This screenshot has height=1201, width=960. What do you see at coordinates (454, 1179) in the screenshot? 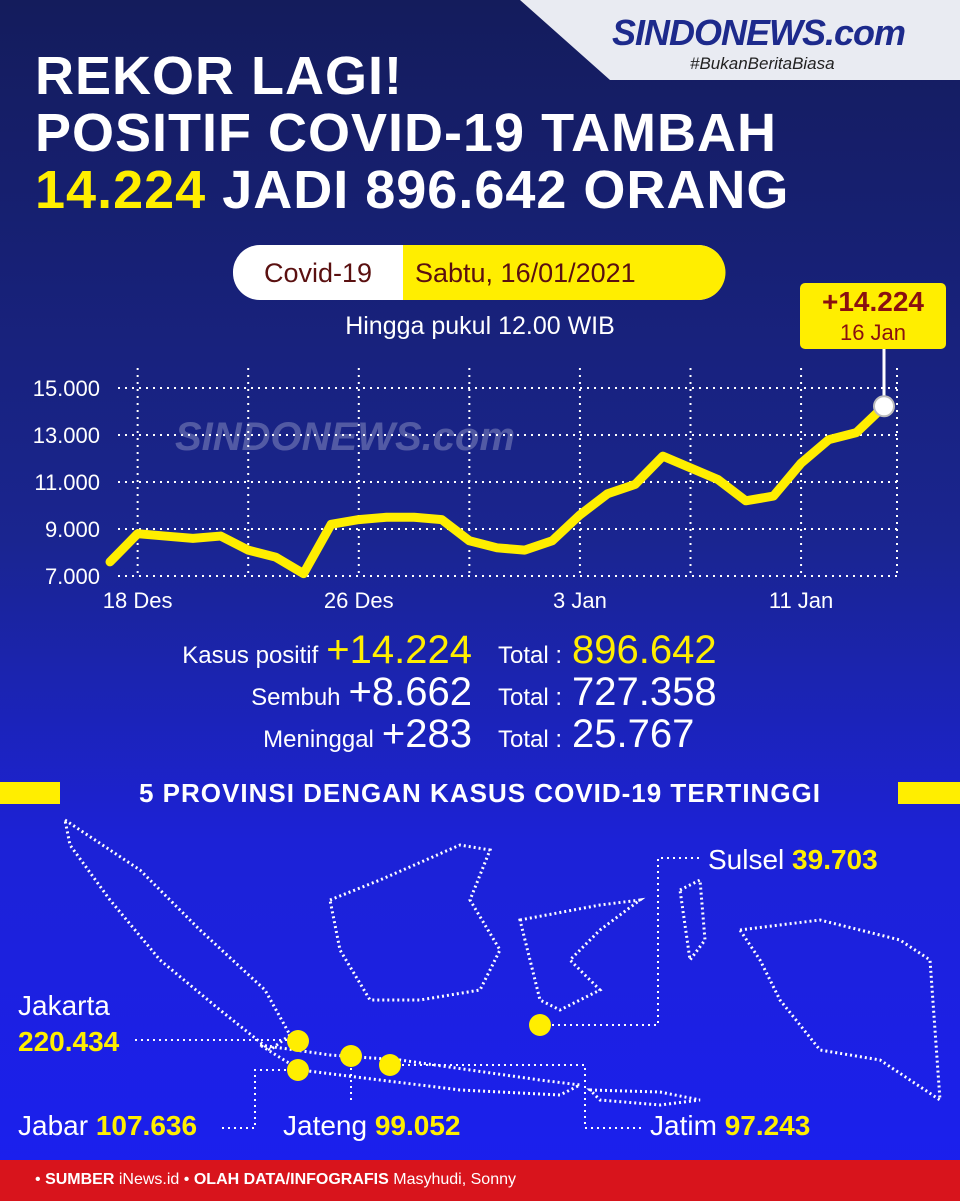
I see `credit: Masyhudi, Sonny` at bounding box center [454, 1179].